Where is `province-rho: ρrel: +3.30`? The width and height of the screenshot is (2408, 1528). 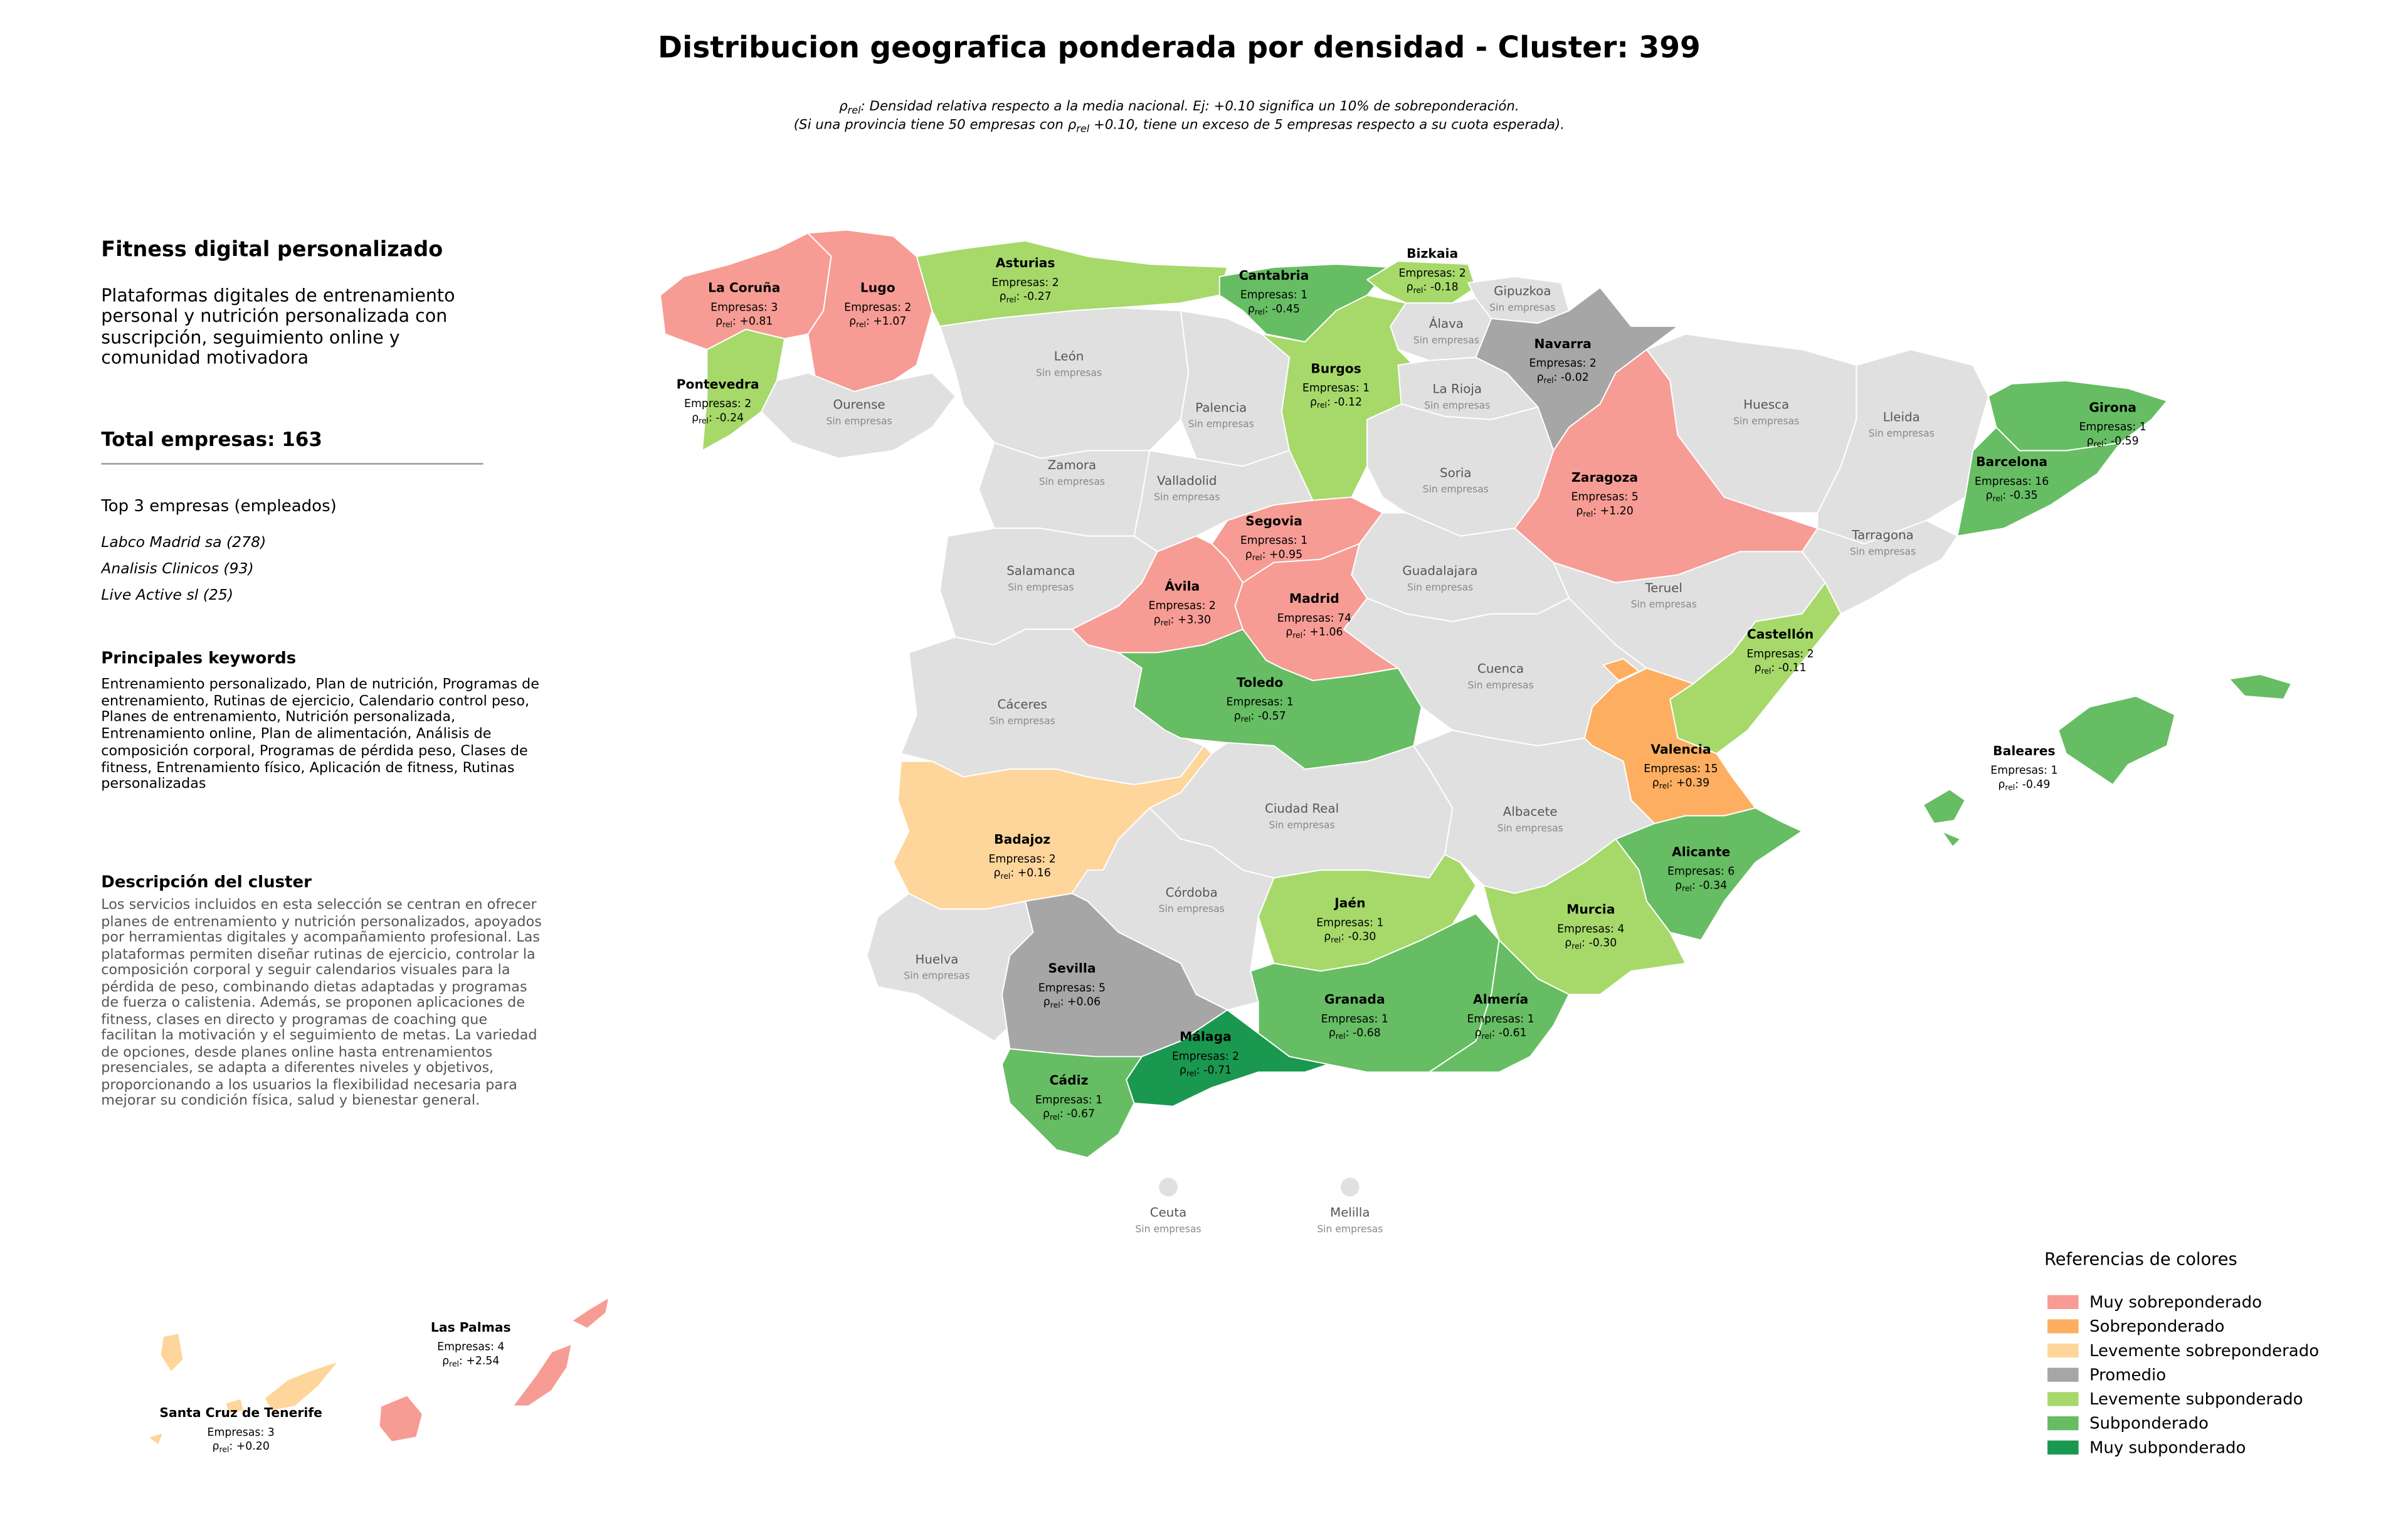 province-rho: ρrel: +3.30 is located at coordinates (1182, 620).